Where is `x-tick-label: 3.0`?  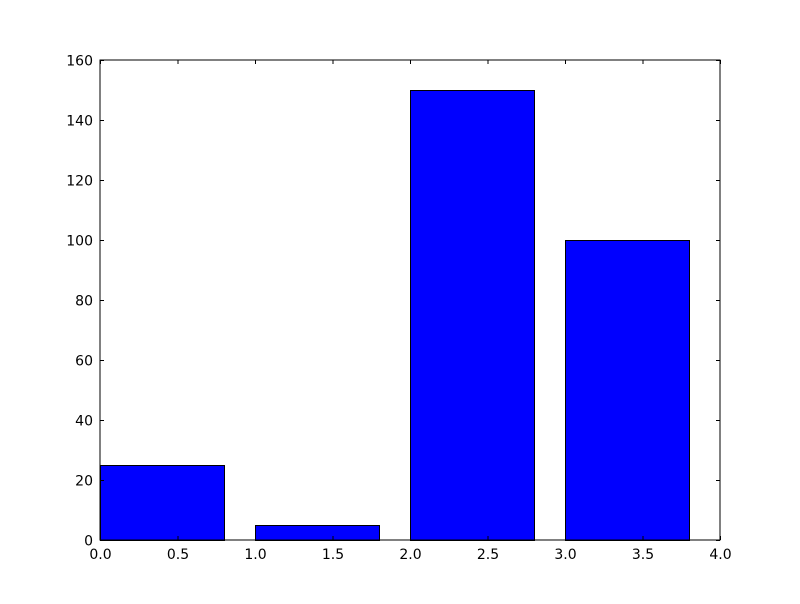
x-tick-label: 3.0 is located at coordinates (565, 555).